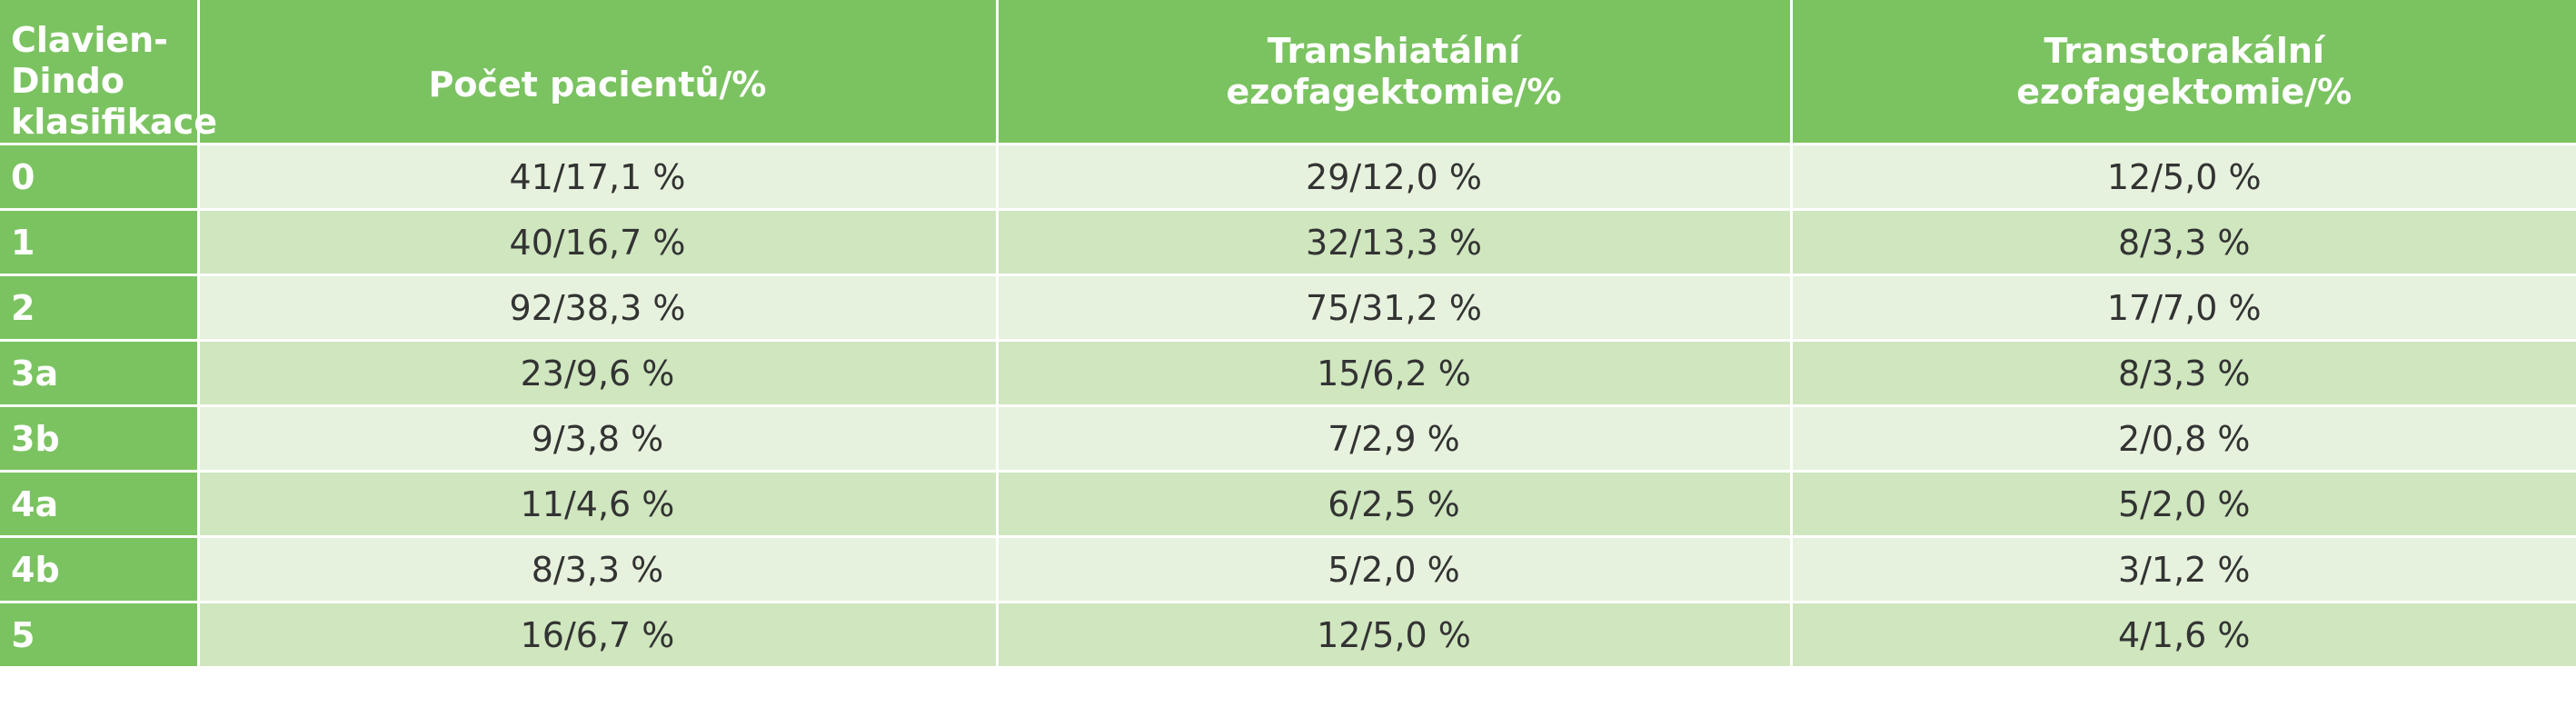  Describe the element at coordinates (599, 635) in the screenshot. I see `patients-cell: 16/6,7 %` at that location.